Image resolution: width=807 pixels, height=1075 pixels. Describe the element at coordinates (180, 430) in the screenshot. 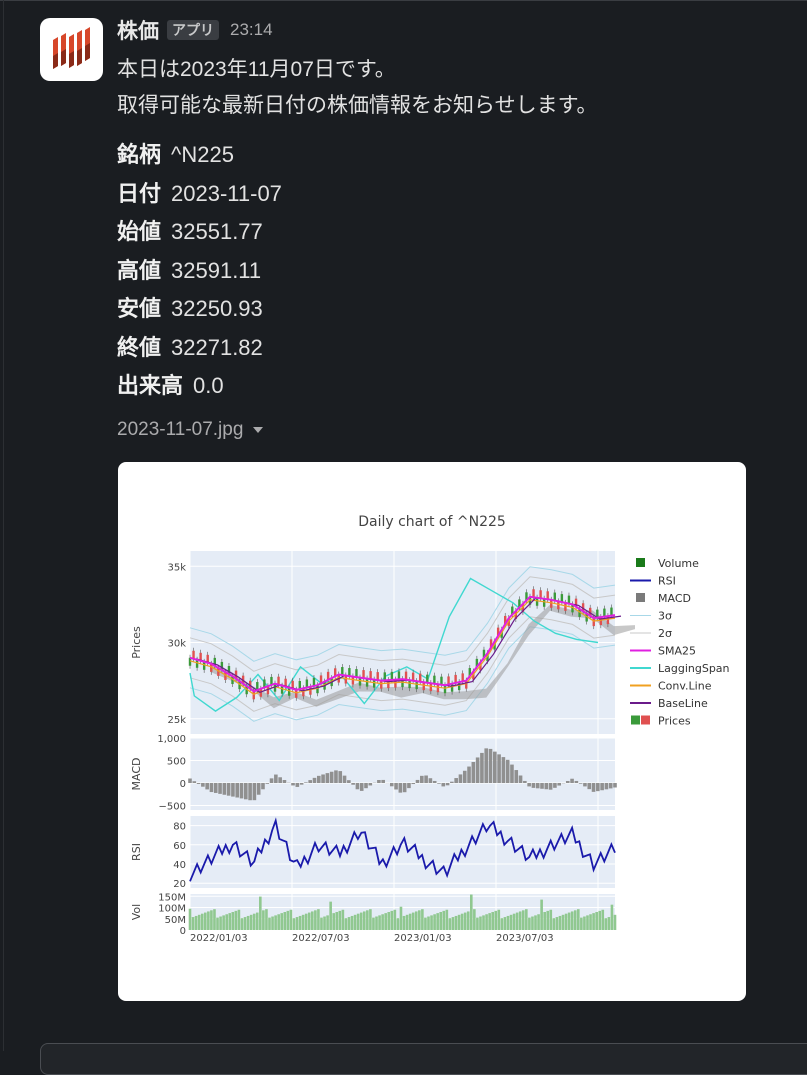

I see `attachment-filename: 2023-11-07.jpg` at that location.